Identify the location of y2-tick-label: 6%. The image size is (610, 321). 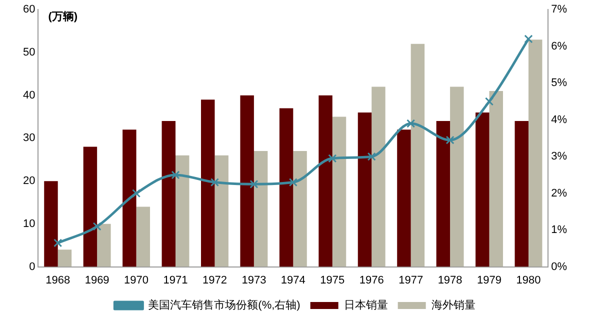
(559, 46).